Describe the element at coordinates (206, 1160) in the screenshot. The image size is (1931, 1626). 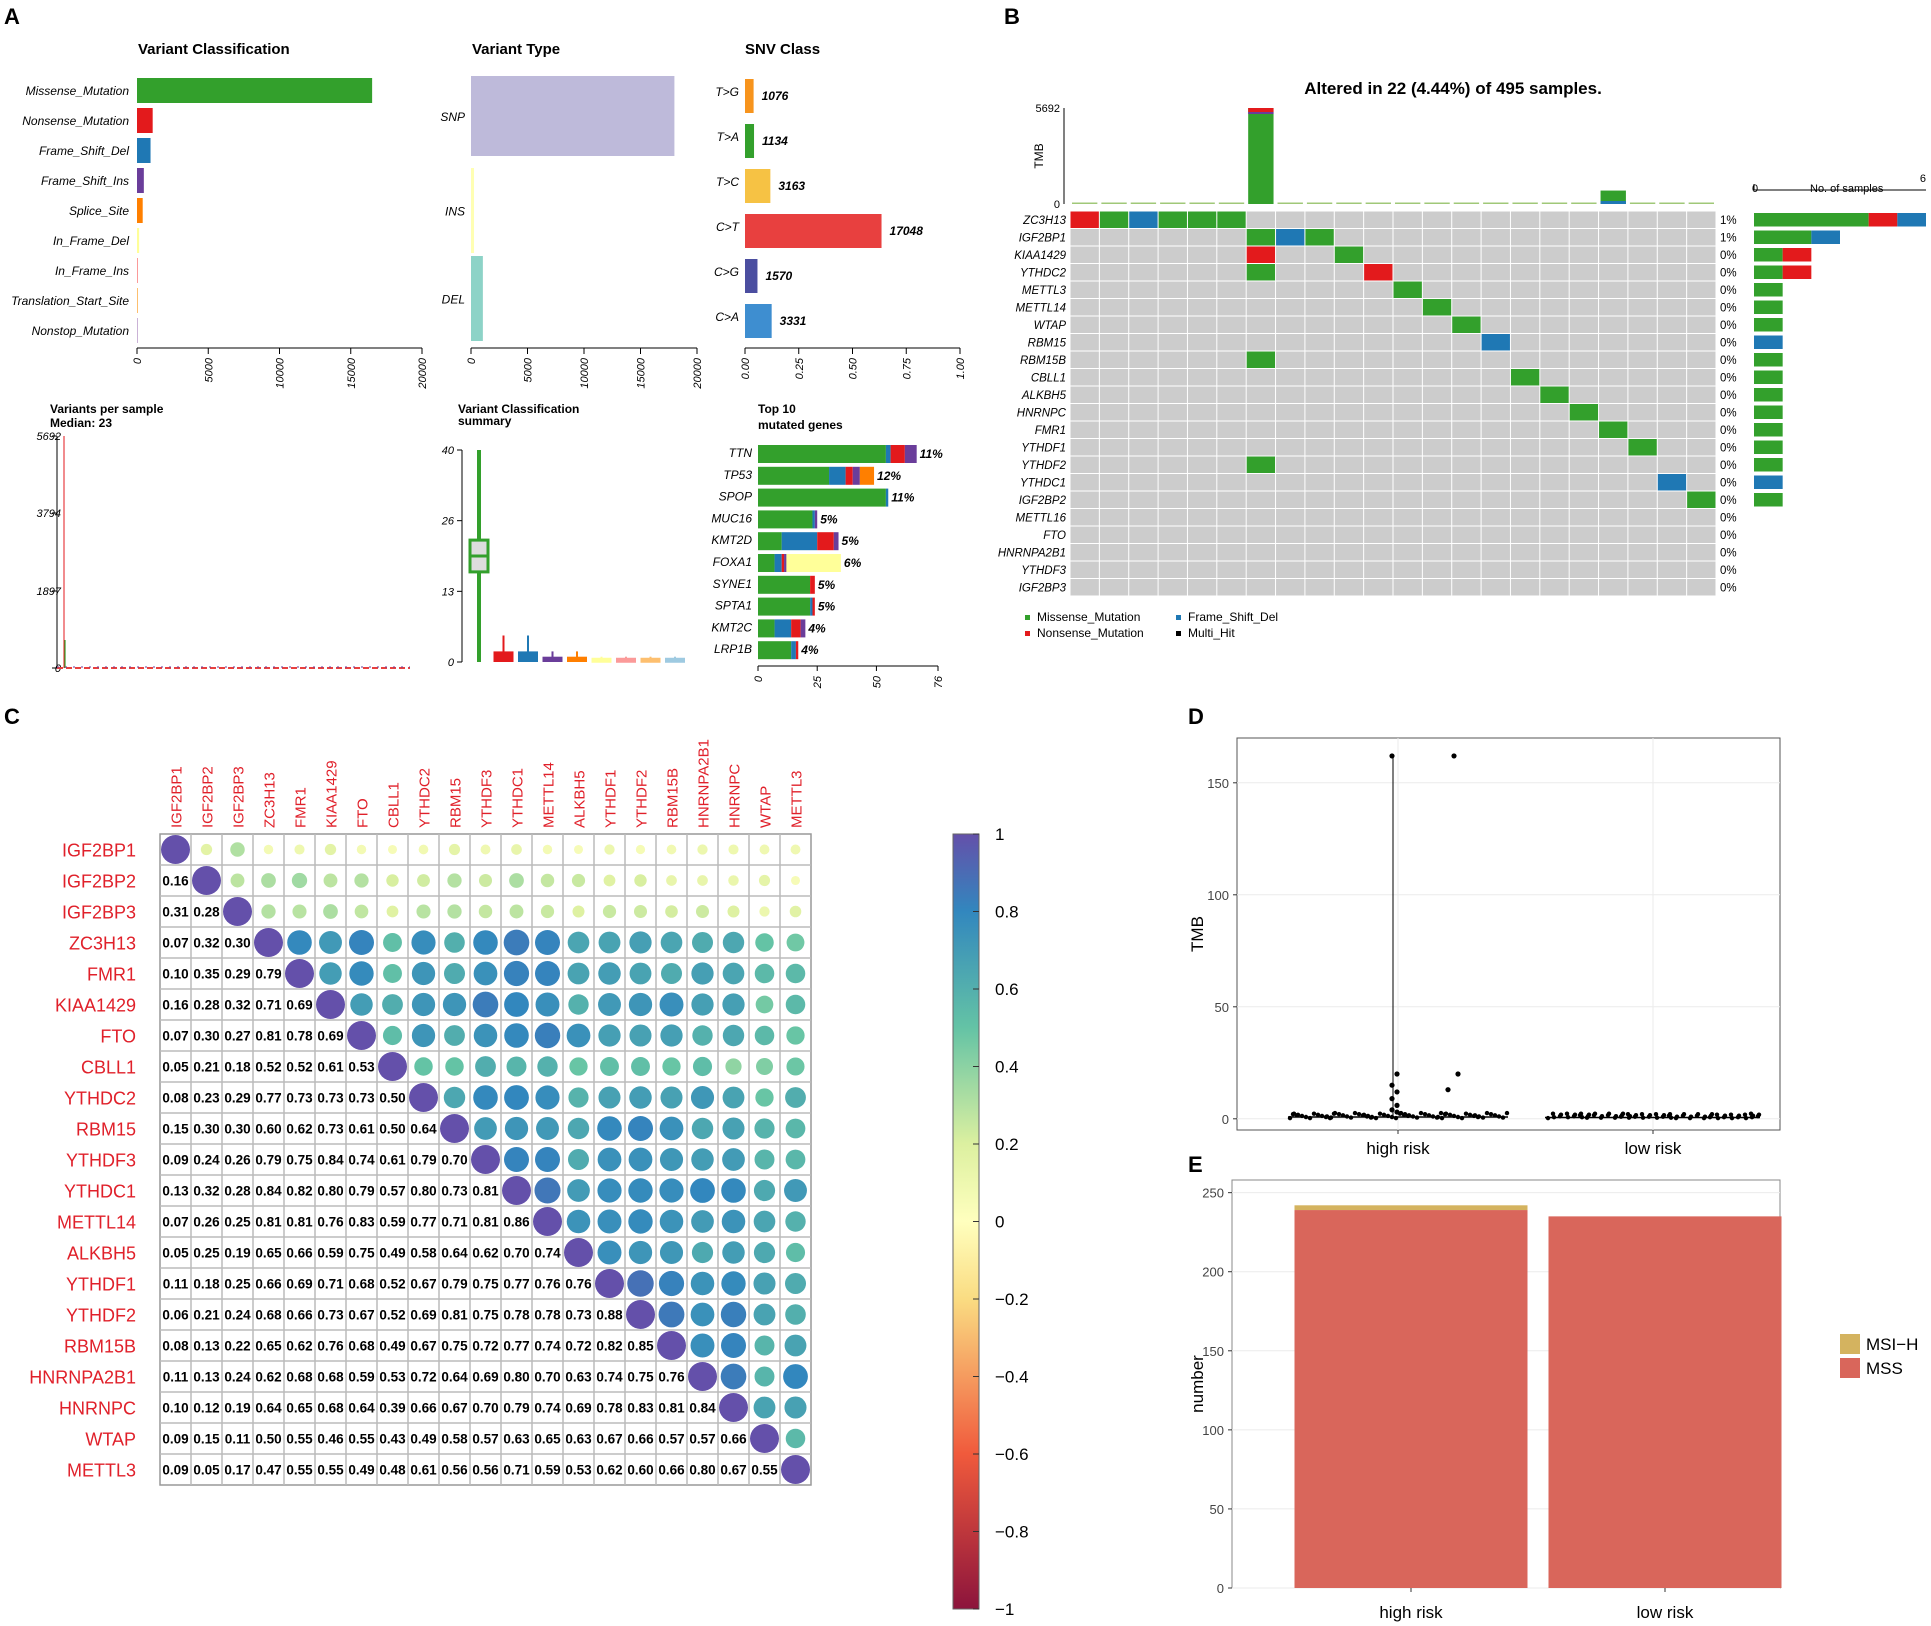
I see `correlation-value: 0.24` at that location.